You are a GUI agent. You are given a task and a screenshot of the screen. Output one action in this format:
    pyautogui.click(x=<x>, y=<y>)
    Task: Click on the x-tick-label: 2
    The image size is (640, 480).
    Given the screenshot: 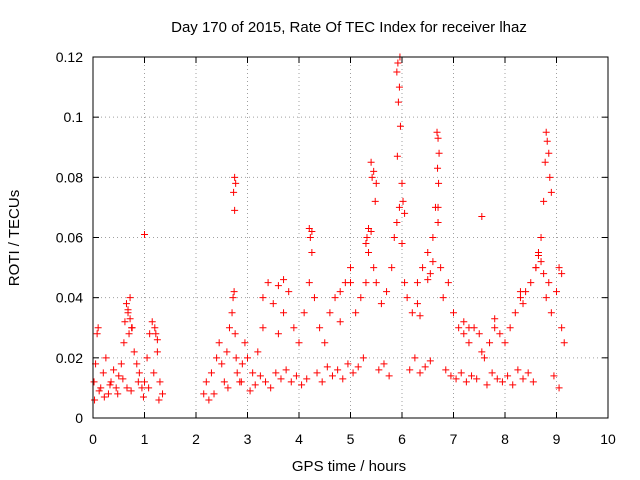 What is the action you would take?
    pyautogui.click(x=196, y=439)
    